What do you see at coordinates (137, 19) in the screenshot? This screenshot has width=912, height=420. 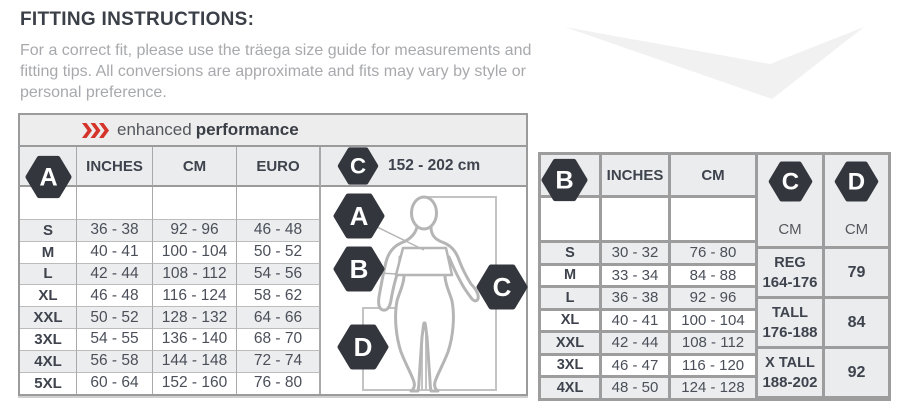 I see `page-title: FITTING INSTRUCTIONS:` at bounding box center [137, 19].